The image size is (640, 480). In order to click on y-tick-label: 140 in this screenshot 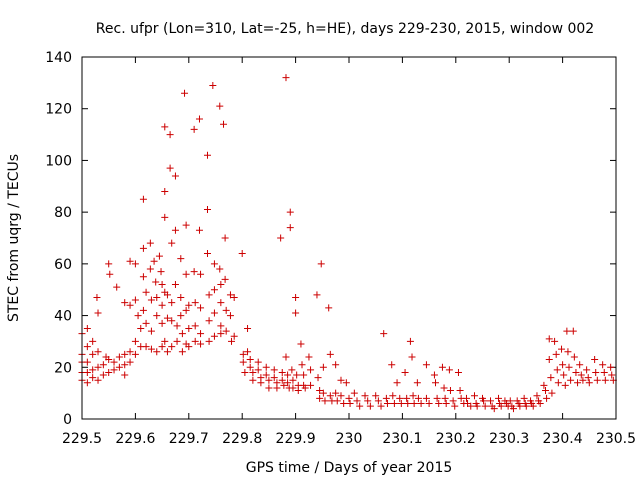, I will do `click(58, 58)`.